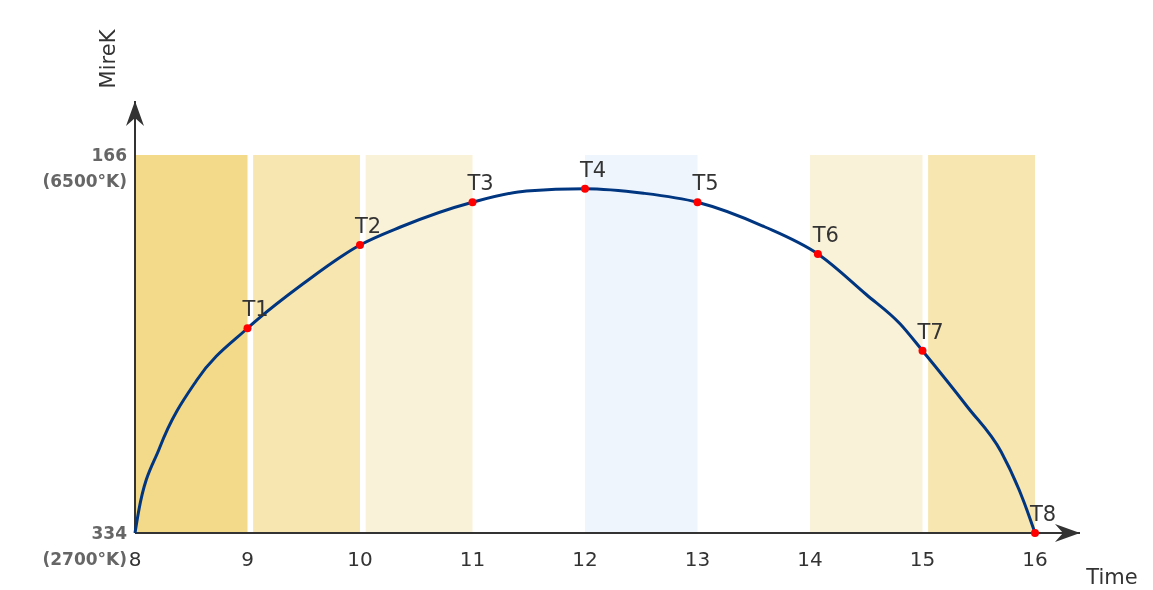  Describe the element at coordinates (480, 183) in the screenshot. I see `annotation: T3` at that location.